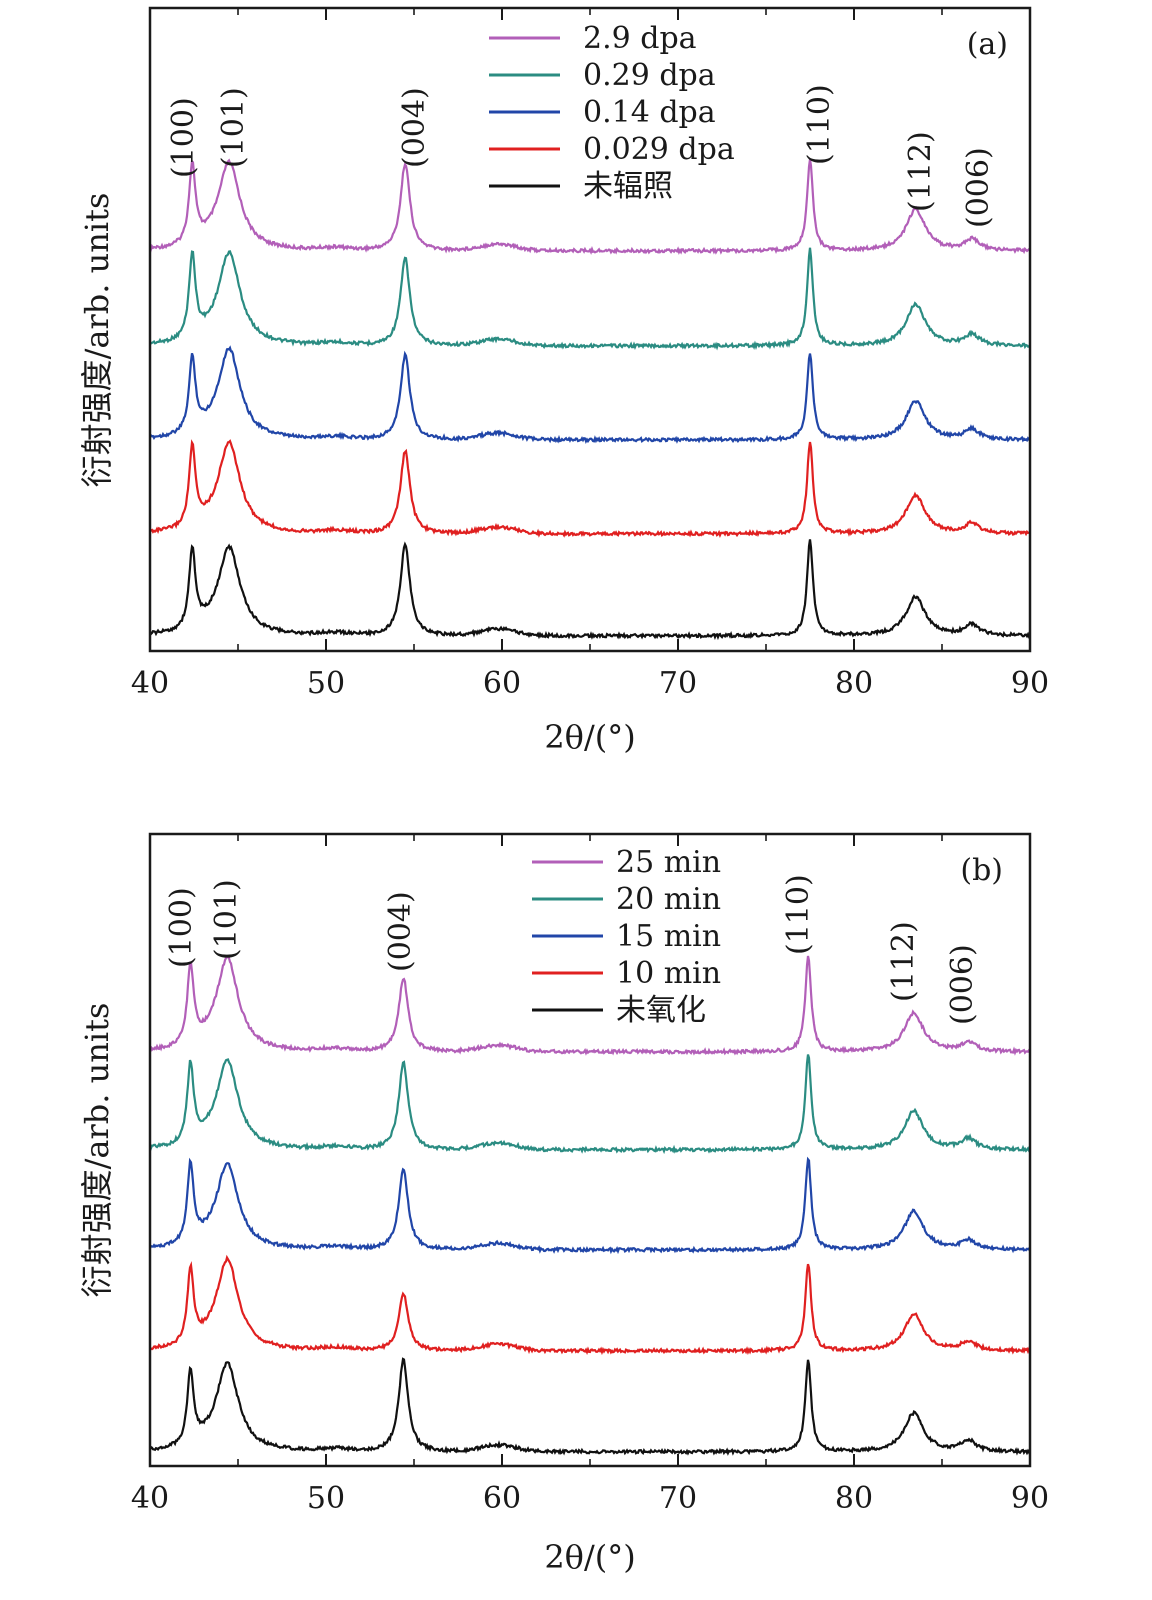 The image size is (1152, 1600). Describe the element at coordinates (987, 44) in the screenshot. I see `panel-a-tag: (a)` at that location.